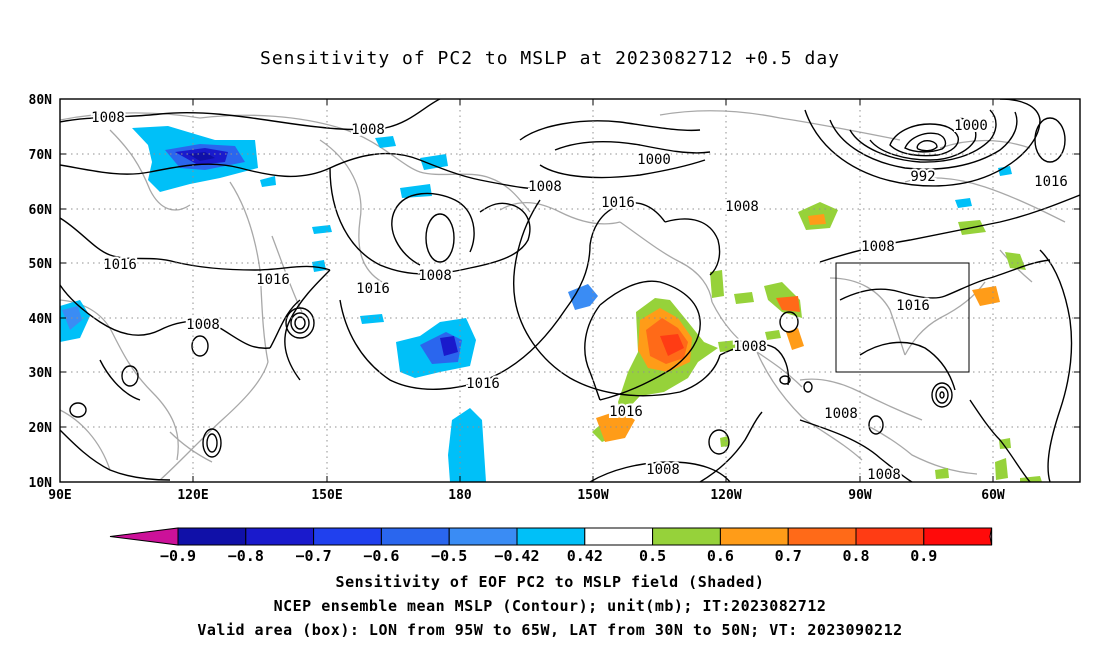 Image resolution: width=1100 pixels, height=650 pixels. I want to click on lat-label: 50N, so click(41, 264).